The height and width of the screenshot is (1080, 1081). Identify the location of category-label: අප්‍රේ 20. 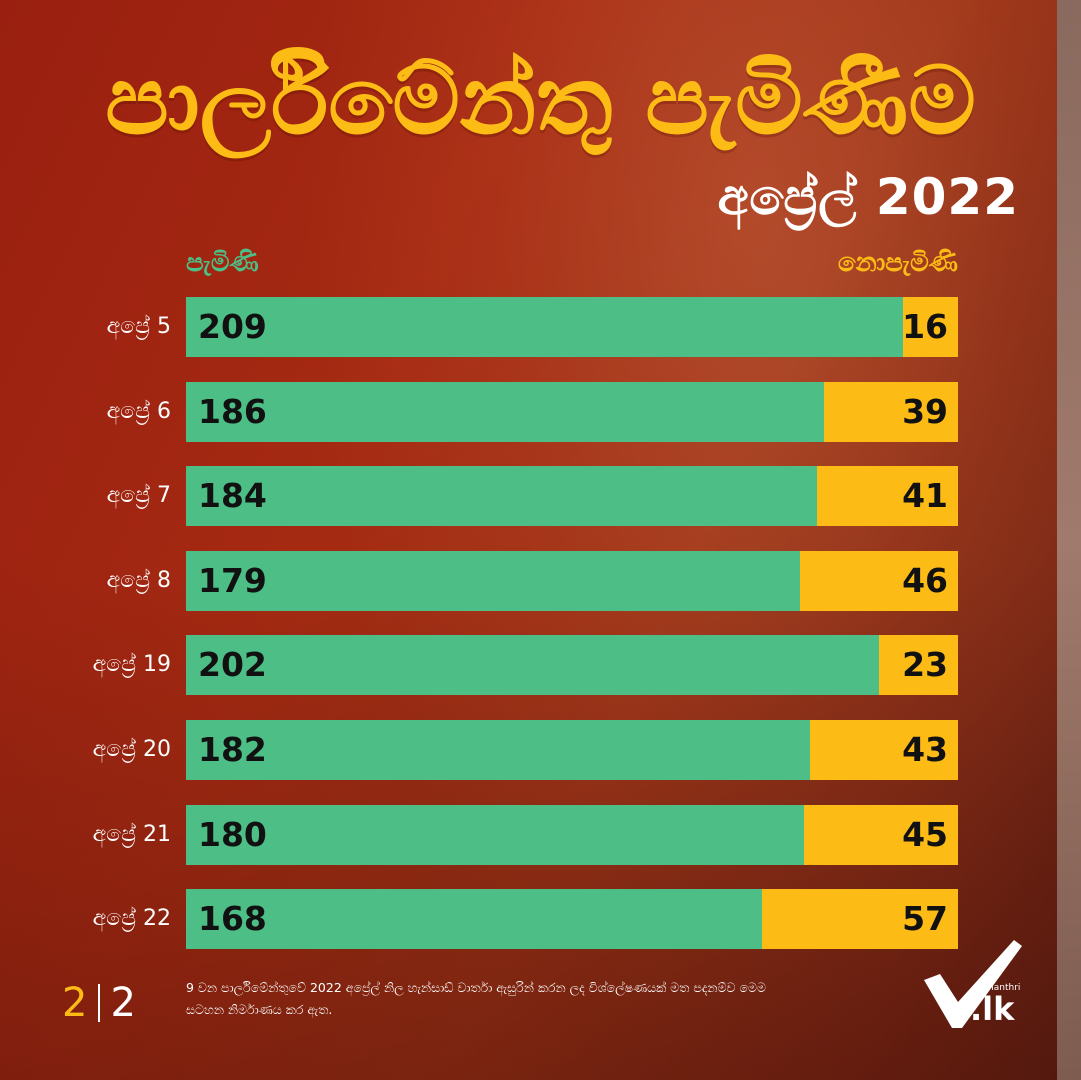
(131, 749).